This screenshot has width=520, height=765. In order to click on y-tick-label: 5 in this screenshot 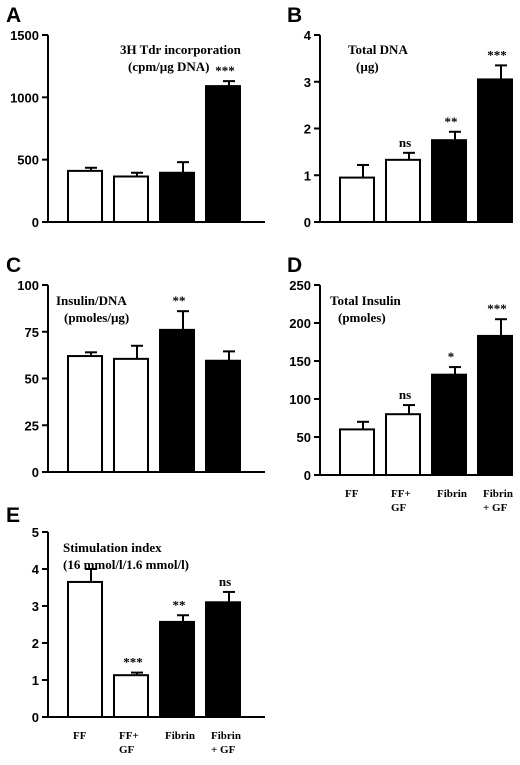, I will do `click(35, 532)`.